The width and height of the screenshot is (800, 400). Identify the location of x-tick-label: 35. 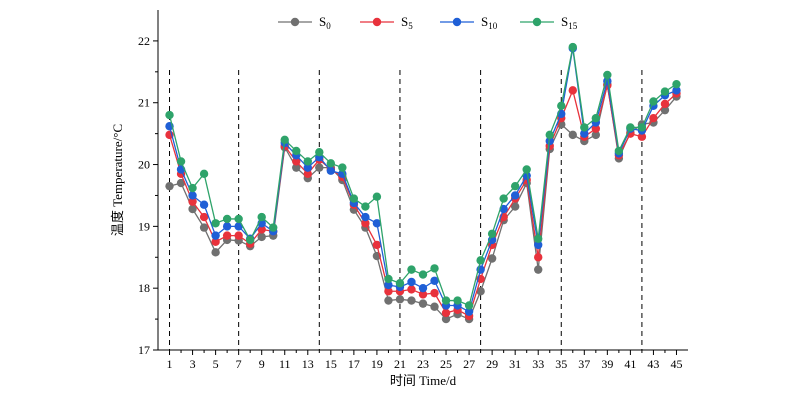
(561, 364).